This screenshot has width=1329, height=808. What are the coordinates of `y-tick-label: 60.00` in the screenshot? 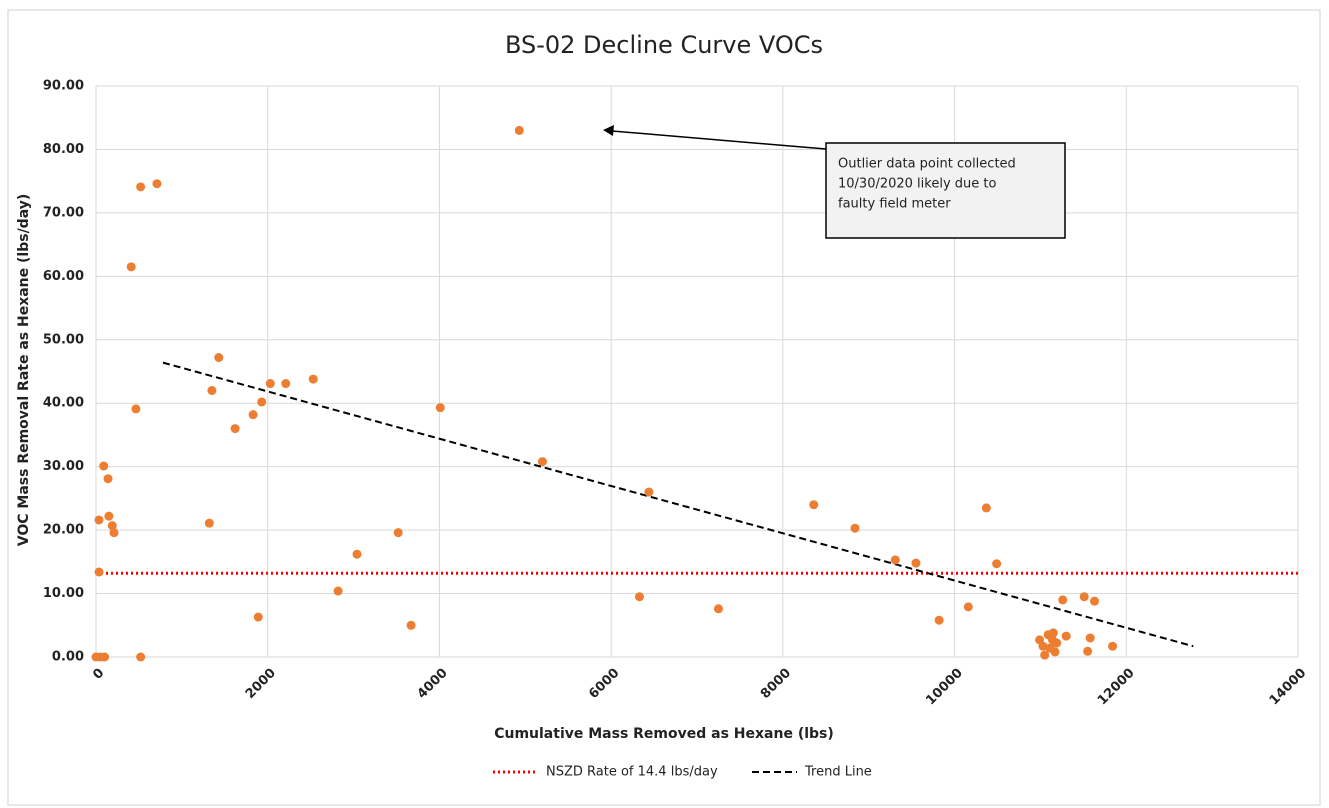 It's located at (63, 276).